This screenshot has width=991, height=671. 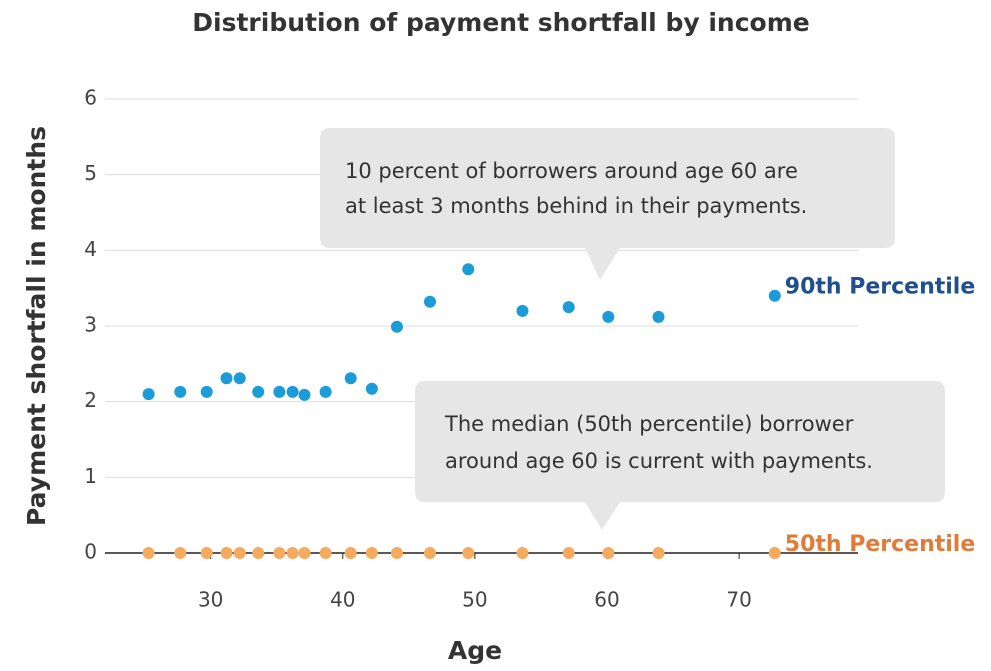 What do you see at coordinates (880, 287) in the screenshot?
I see `series-label: 90th Percentile` at bounding box center [880, 287].